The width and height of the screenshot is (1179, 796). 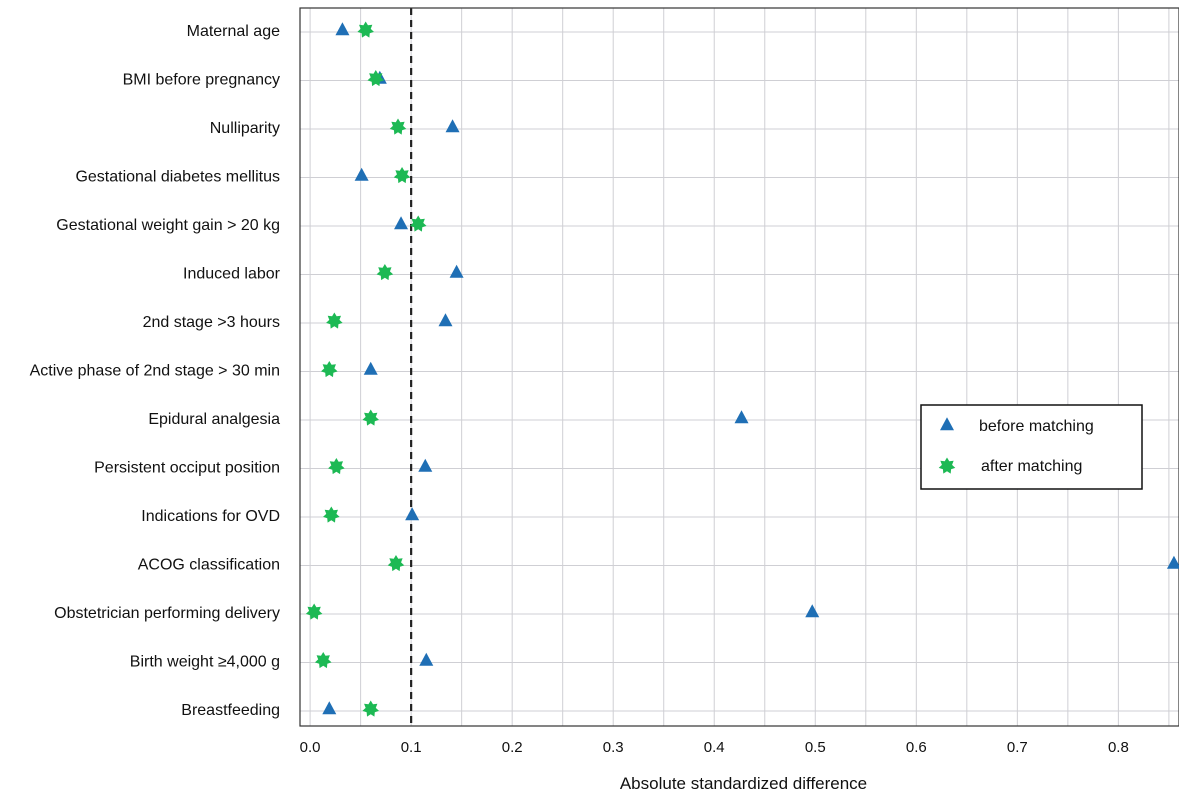 What do you see at coordinates (310, 747) in the screenshot?
I see `x-tick-label: 0.0` at bounding box center [310, 747].